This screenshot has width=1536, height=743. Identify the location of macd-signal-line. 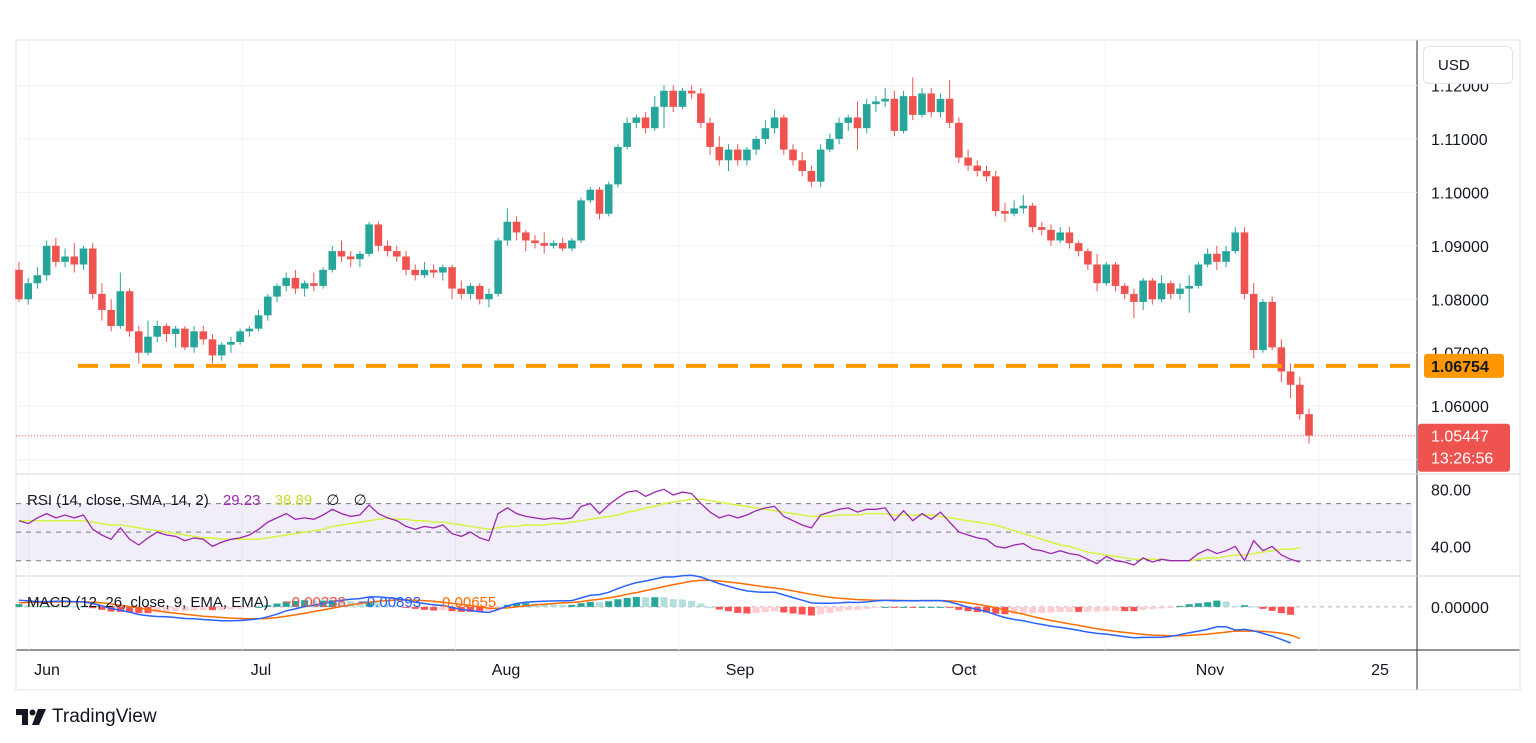
(659, 609).